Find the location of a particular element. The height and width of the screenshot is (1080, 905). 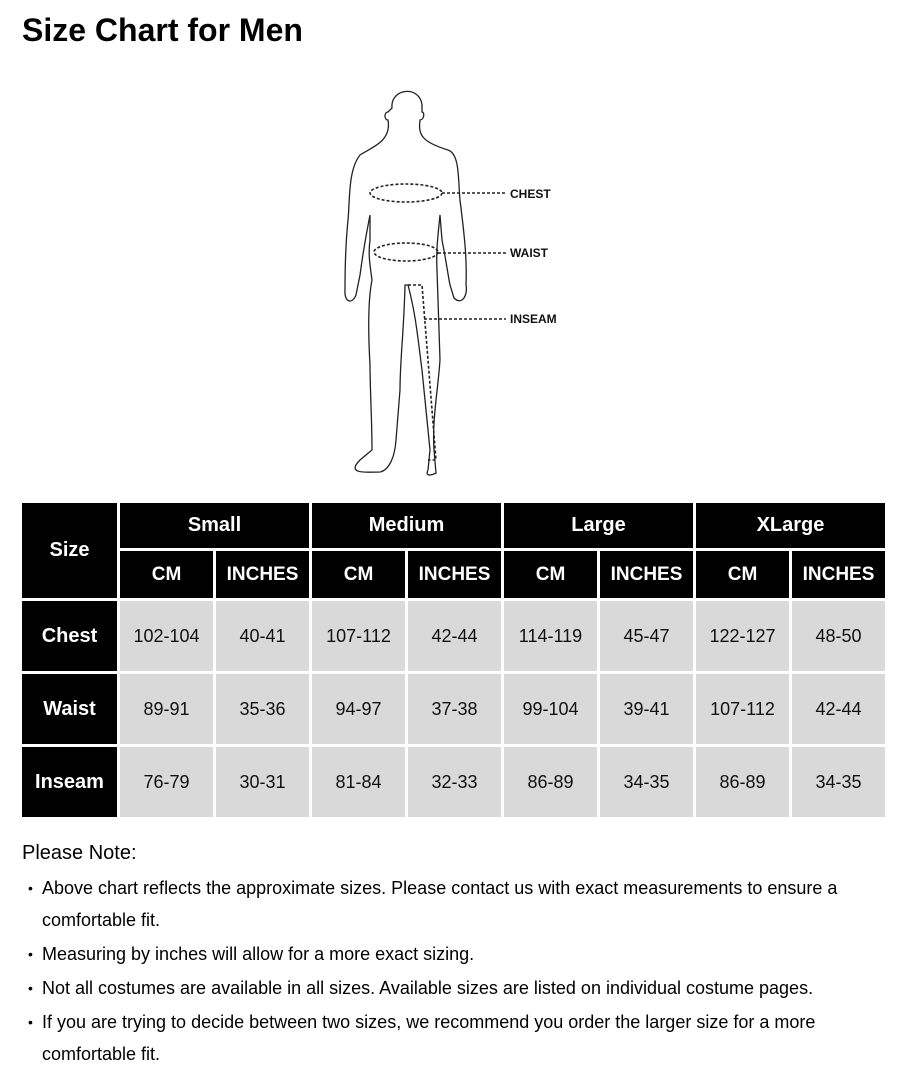

row-label: Inseam is located at coordinates (69, 782).